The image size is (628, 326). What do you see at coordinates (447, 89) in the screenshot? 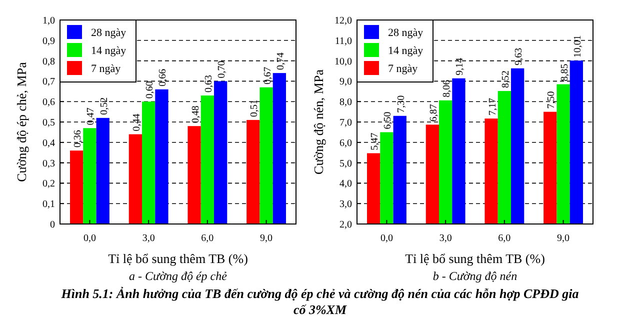
I see `data-label: 8,06` at bounding box center [447, 89].